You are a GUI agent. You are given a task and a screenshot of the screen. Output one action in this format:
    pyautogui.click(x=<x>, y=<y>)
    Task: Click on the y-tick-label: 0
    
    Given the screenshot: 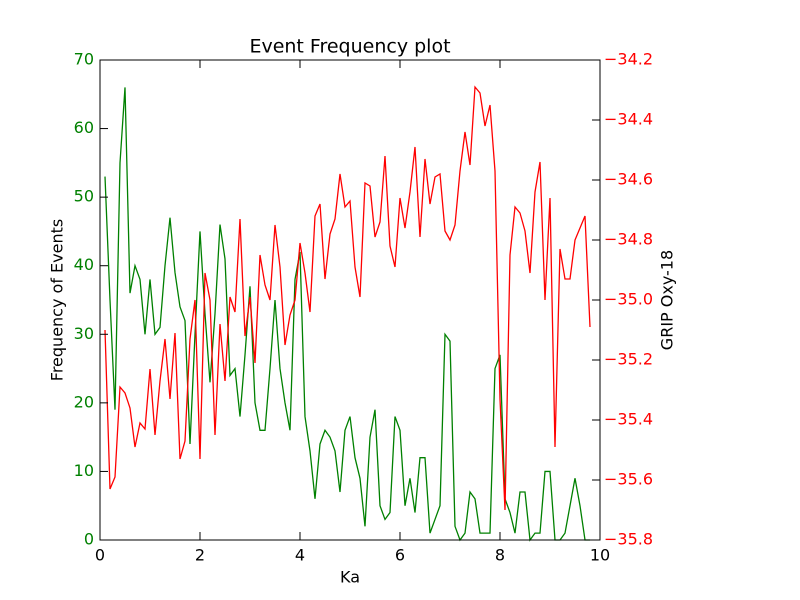 What is the action you would take?
    pyautogui.click(x=89, y=539)
    